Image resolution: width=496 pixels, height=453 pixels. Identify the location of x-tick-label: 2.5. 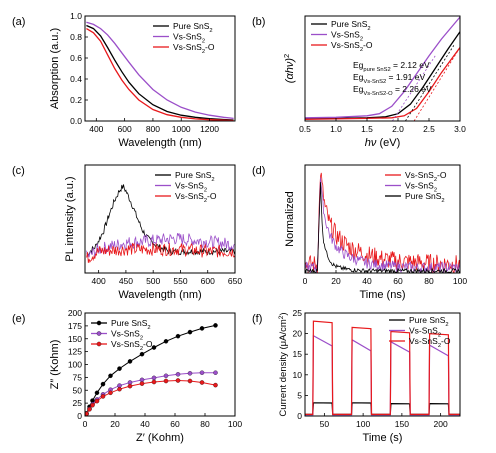
(429, 129).